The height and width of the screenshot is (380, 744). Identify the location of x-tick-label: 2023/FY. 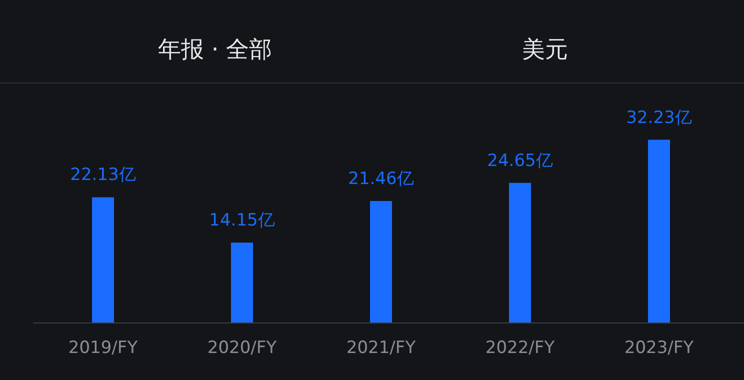
(659, 348).